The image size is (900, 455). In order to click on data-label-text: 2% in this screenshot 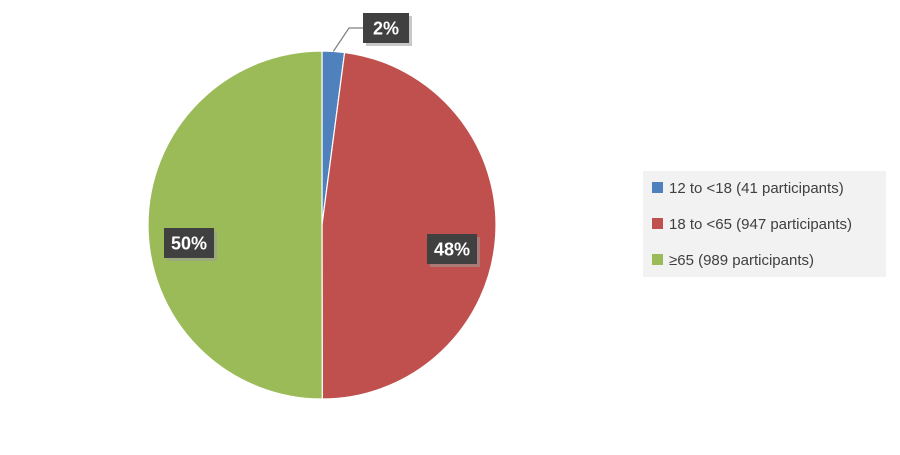, I will do `click(386, 29)`.